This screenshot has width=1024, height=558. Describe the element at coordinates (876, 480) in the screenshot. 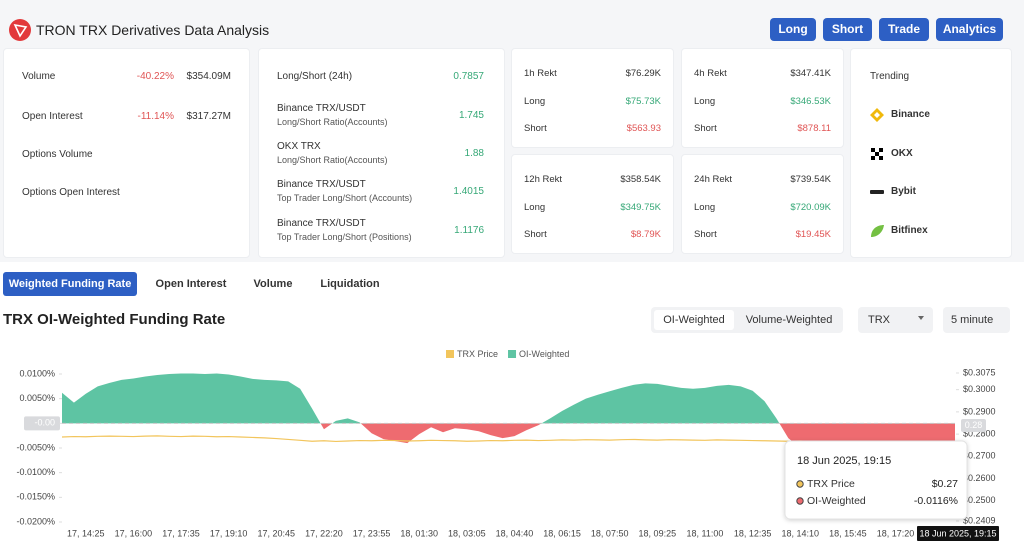

I see `tooltip` at that location.